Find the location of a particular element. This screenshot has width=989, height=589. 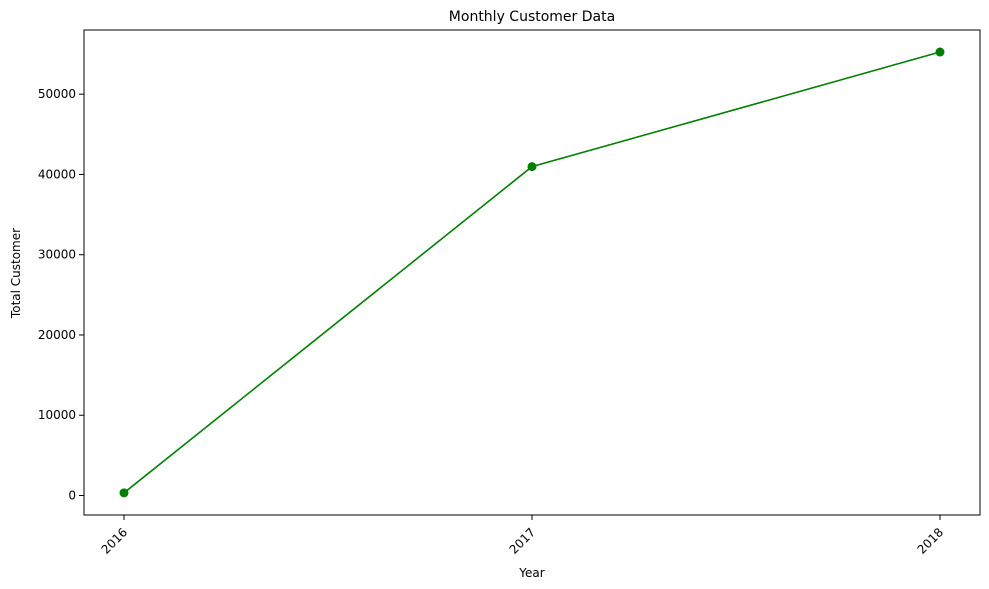

data-point-2017 is located at coordinates (532, 167).